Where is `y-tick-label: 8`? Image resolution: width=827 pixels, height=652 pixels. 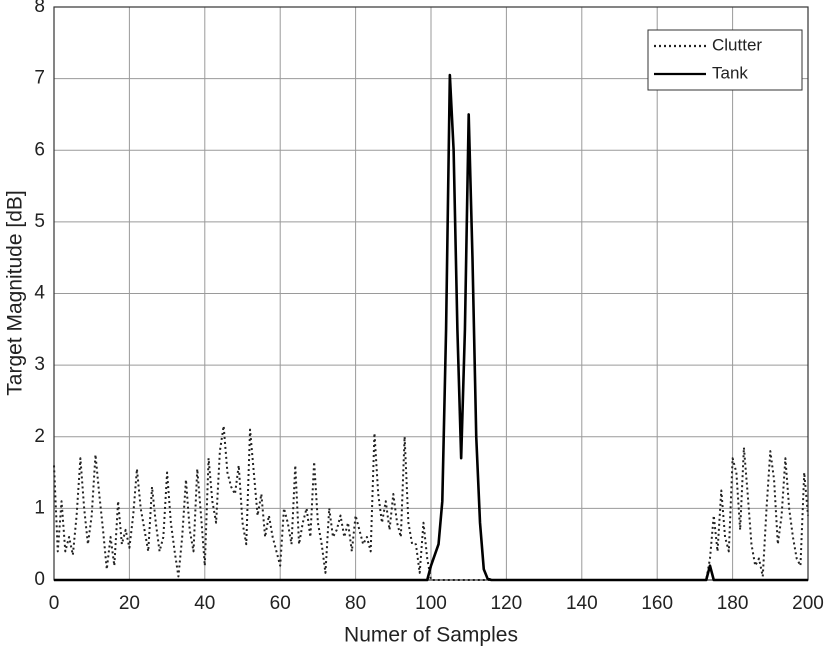 y-tick-label: 8 is located at coordinates (39, 8).